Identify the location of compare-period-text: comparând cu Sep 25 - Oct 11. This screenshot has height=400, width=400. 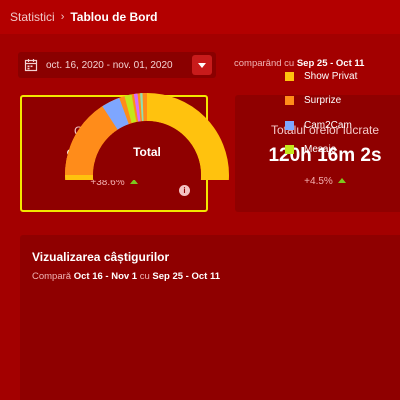
(299, 63).